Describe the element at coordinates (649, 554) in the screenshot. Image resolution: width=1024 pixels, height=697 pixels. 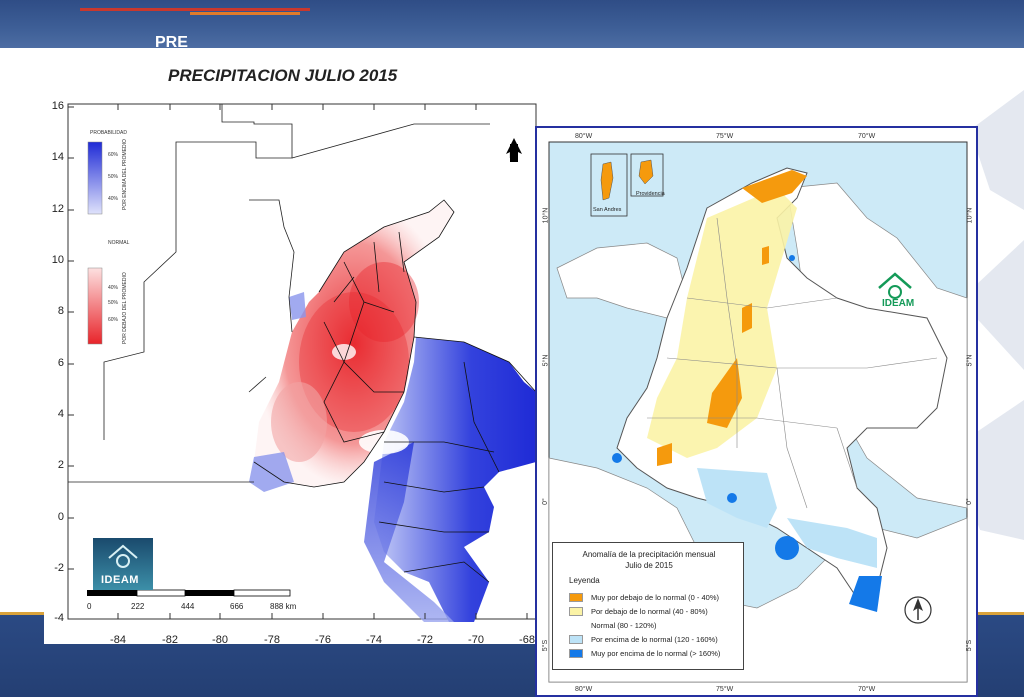
I see `legend-title-line1: Anomalía de la precipitación mensual` at that location.